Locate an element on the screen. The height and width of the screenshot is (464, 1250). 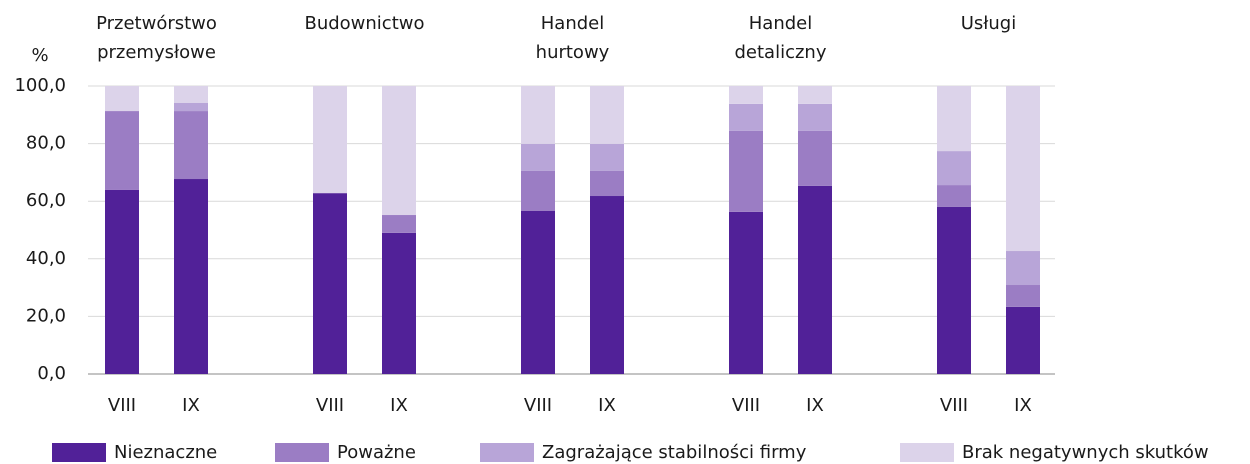
group-label: przemysłowe is located at coordinates (156, 52).